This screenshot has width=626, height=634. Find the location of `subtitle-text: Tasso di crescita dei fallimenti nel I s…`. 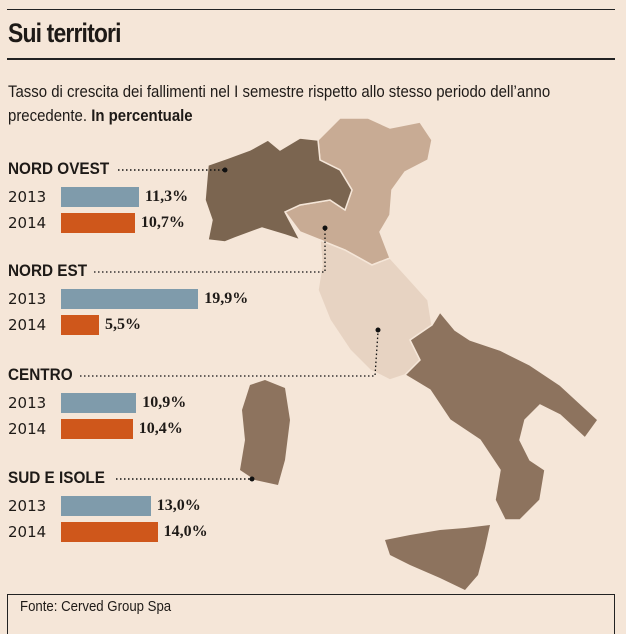

subtitle-text: Tasso di crescita dei fallimenti nel I s… is located at coordinates (279, 103).